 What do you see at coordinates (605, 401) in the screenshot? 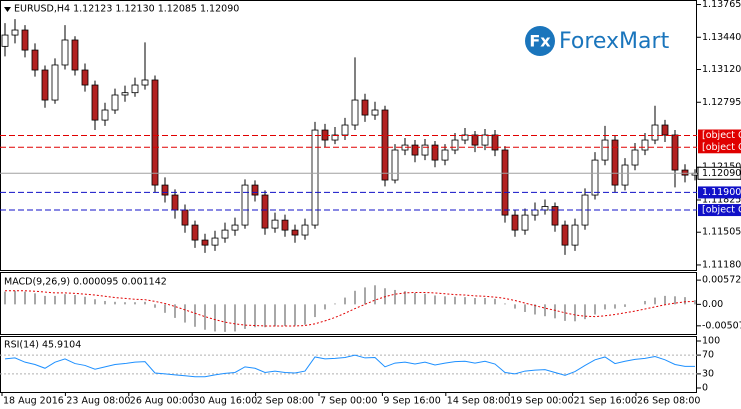
I see `x-tick-label: 21 Sep 16:00` at bounding box center [605, 401].